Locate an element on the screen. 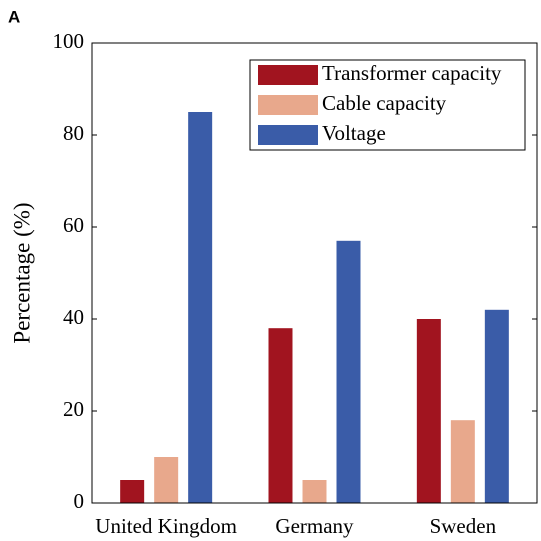  legend-label: Cable capacity is located at coordinates (384, 103).